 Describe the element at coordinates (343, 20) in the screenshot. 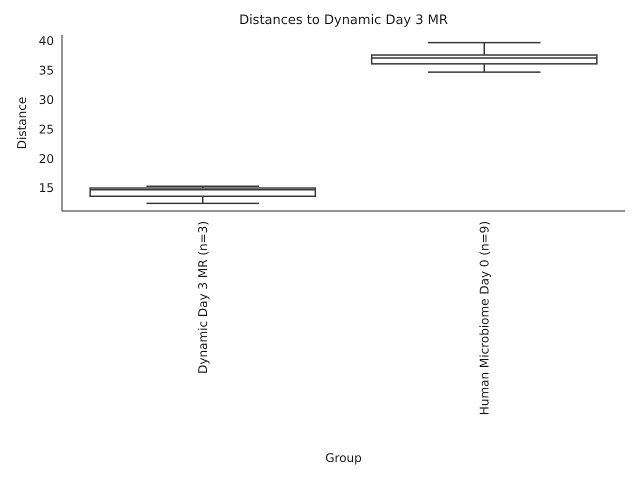

I see `chart-title: Distances to Dynamic Day 3 MR` at that location.